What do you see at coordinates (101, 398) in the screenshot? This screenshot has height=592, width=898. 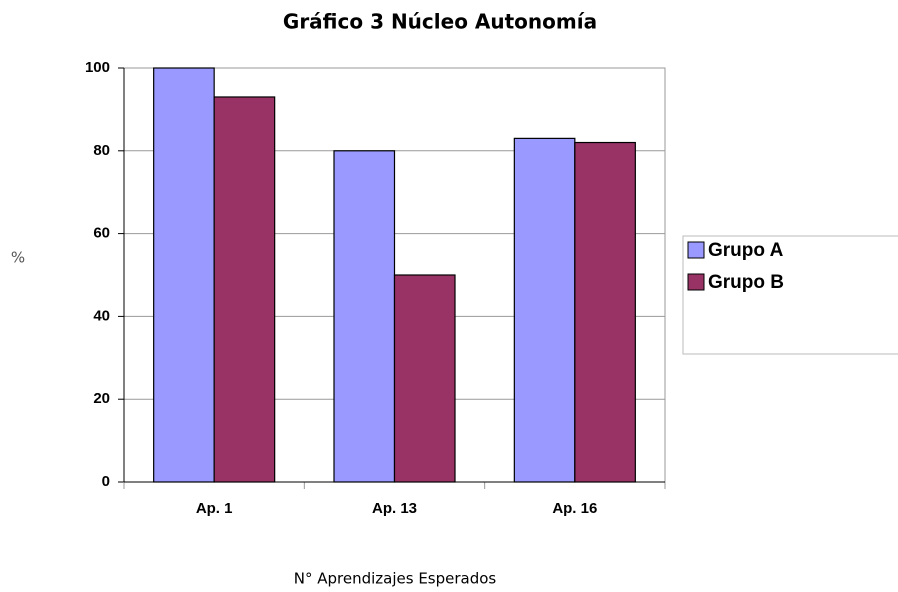 I see `y-tick-label: 20` at bounding box center [101, 398].